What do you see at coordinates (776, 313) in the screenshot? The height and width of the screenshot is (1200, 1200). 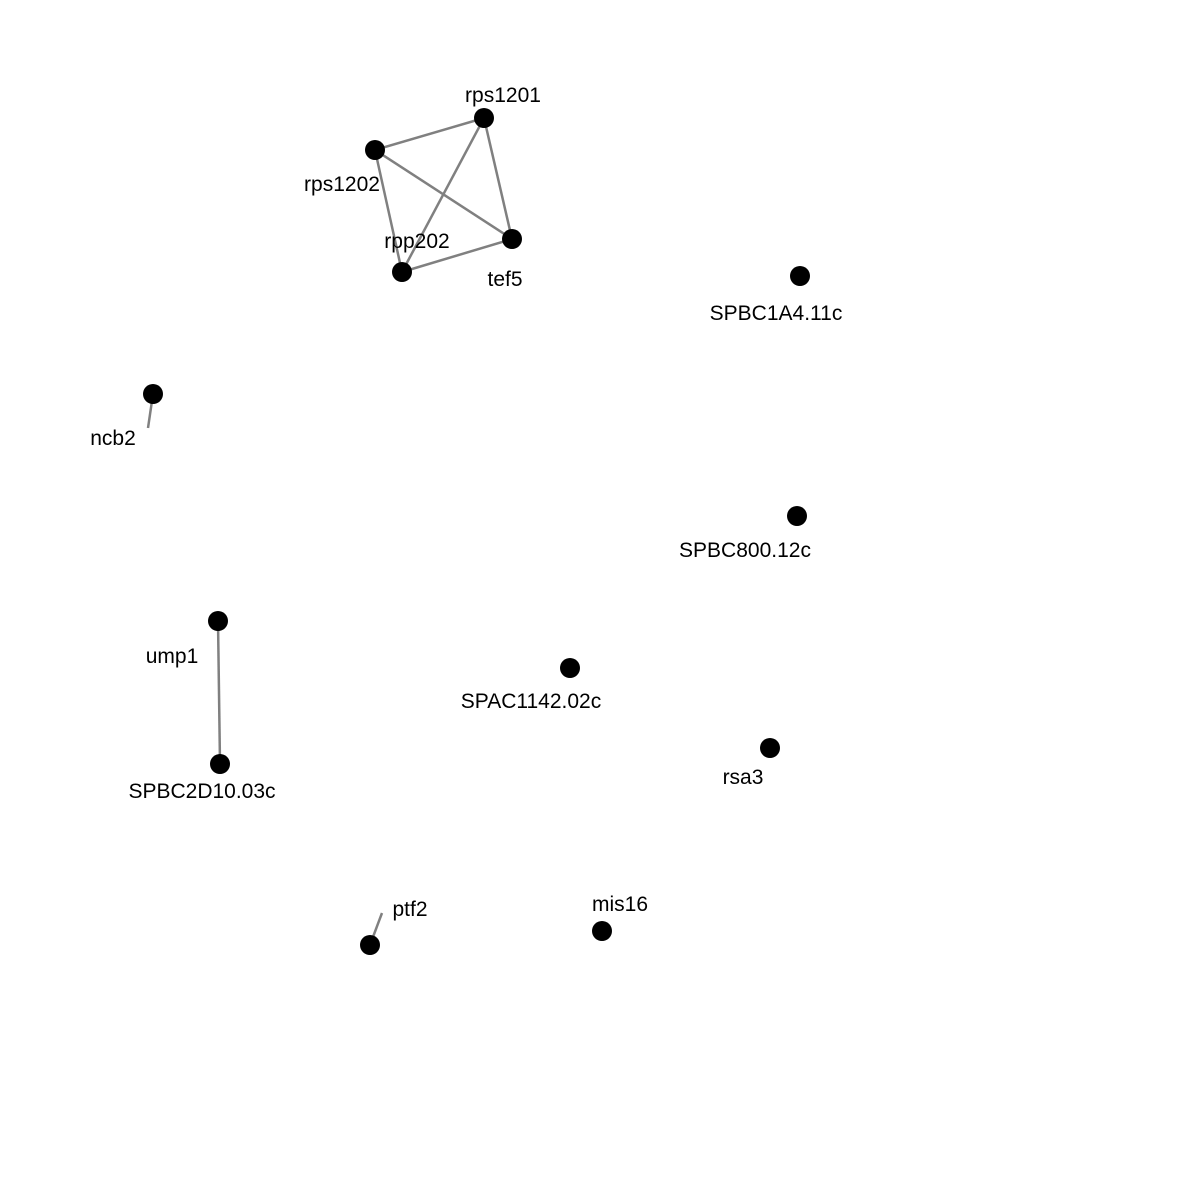 I see `node-label-SPBC1A4.11c: SPBC1A4.11c` at bounding box center [776, 313].